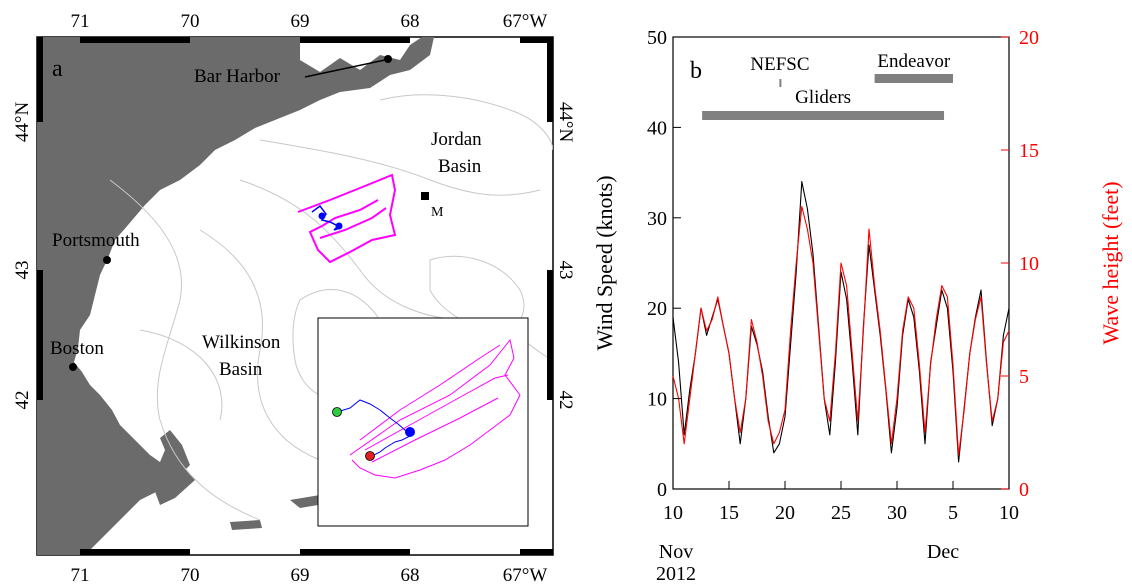  What do you see at coordinates (1029, 38) in the screenshot?
I see `y-right-tick-label: 20` at bounding box center [1029, 38].